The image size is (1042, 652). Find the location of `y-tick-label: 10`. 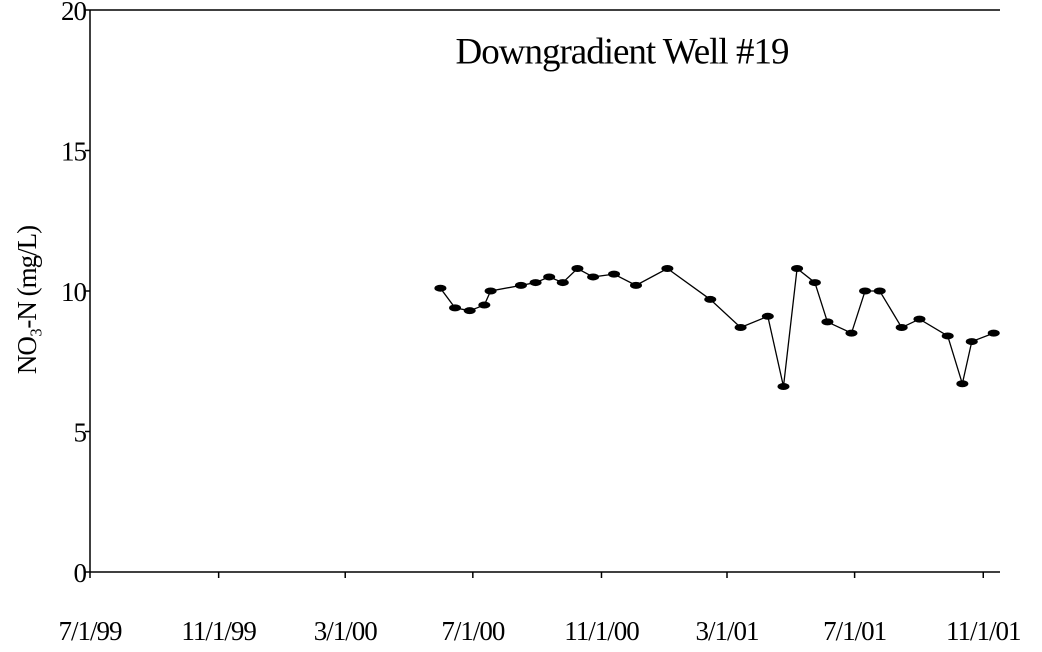

y-tick-label: 10 is located at coordinates (74, 292).